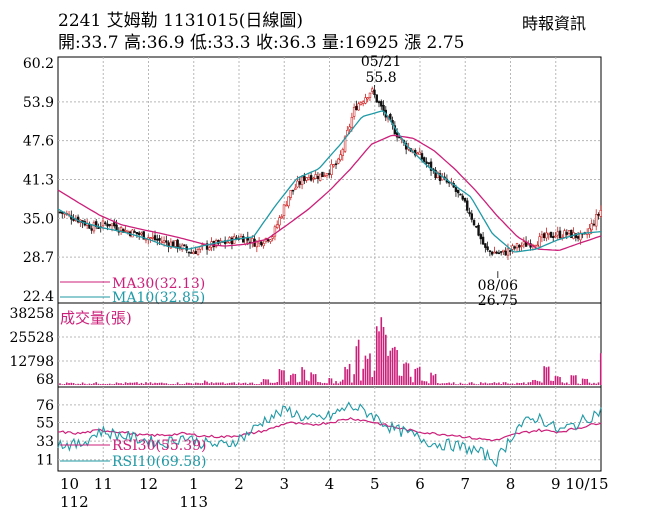 This screenshot has width=656, height=525. I want to click on x-tick-label: 1, so click(194, 484).